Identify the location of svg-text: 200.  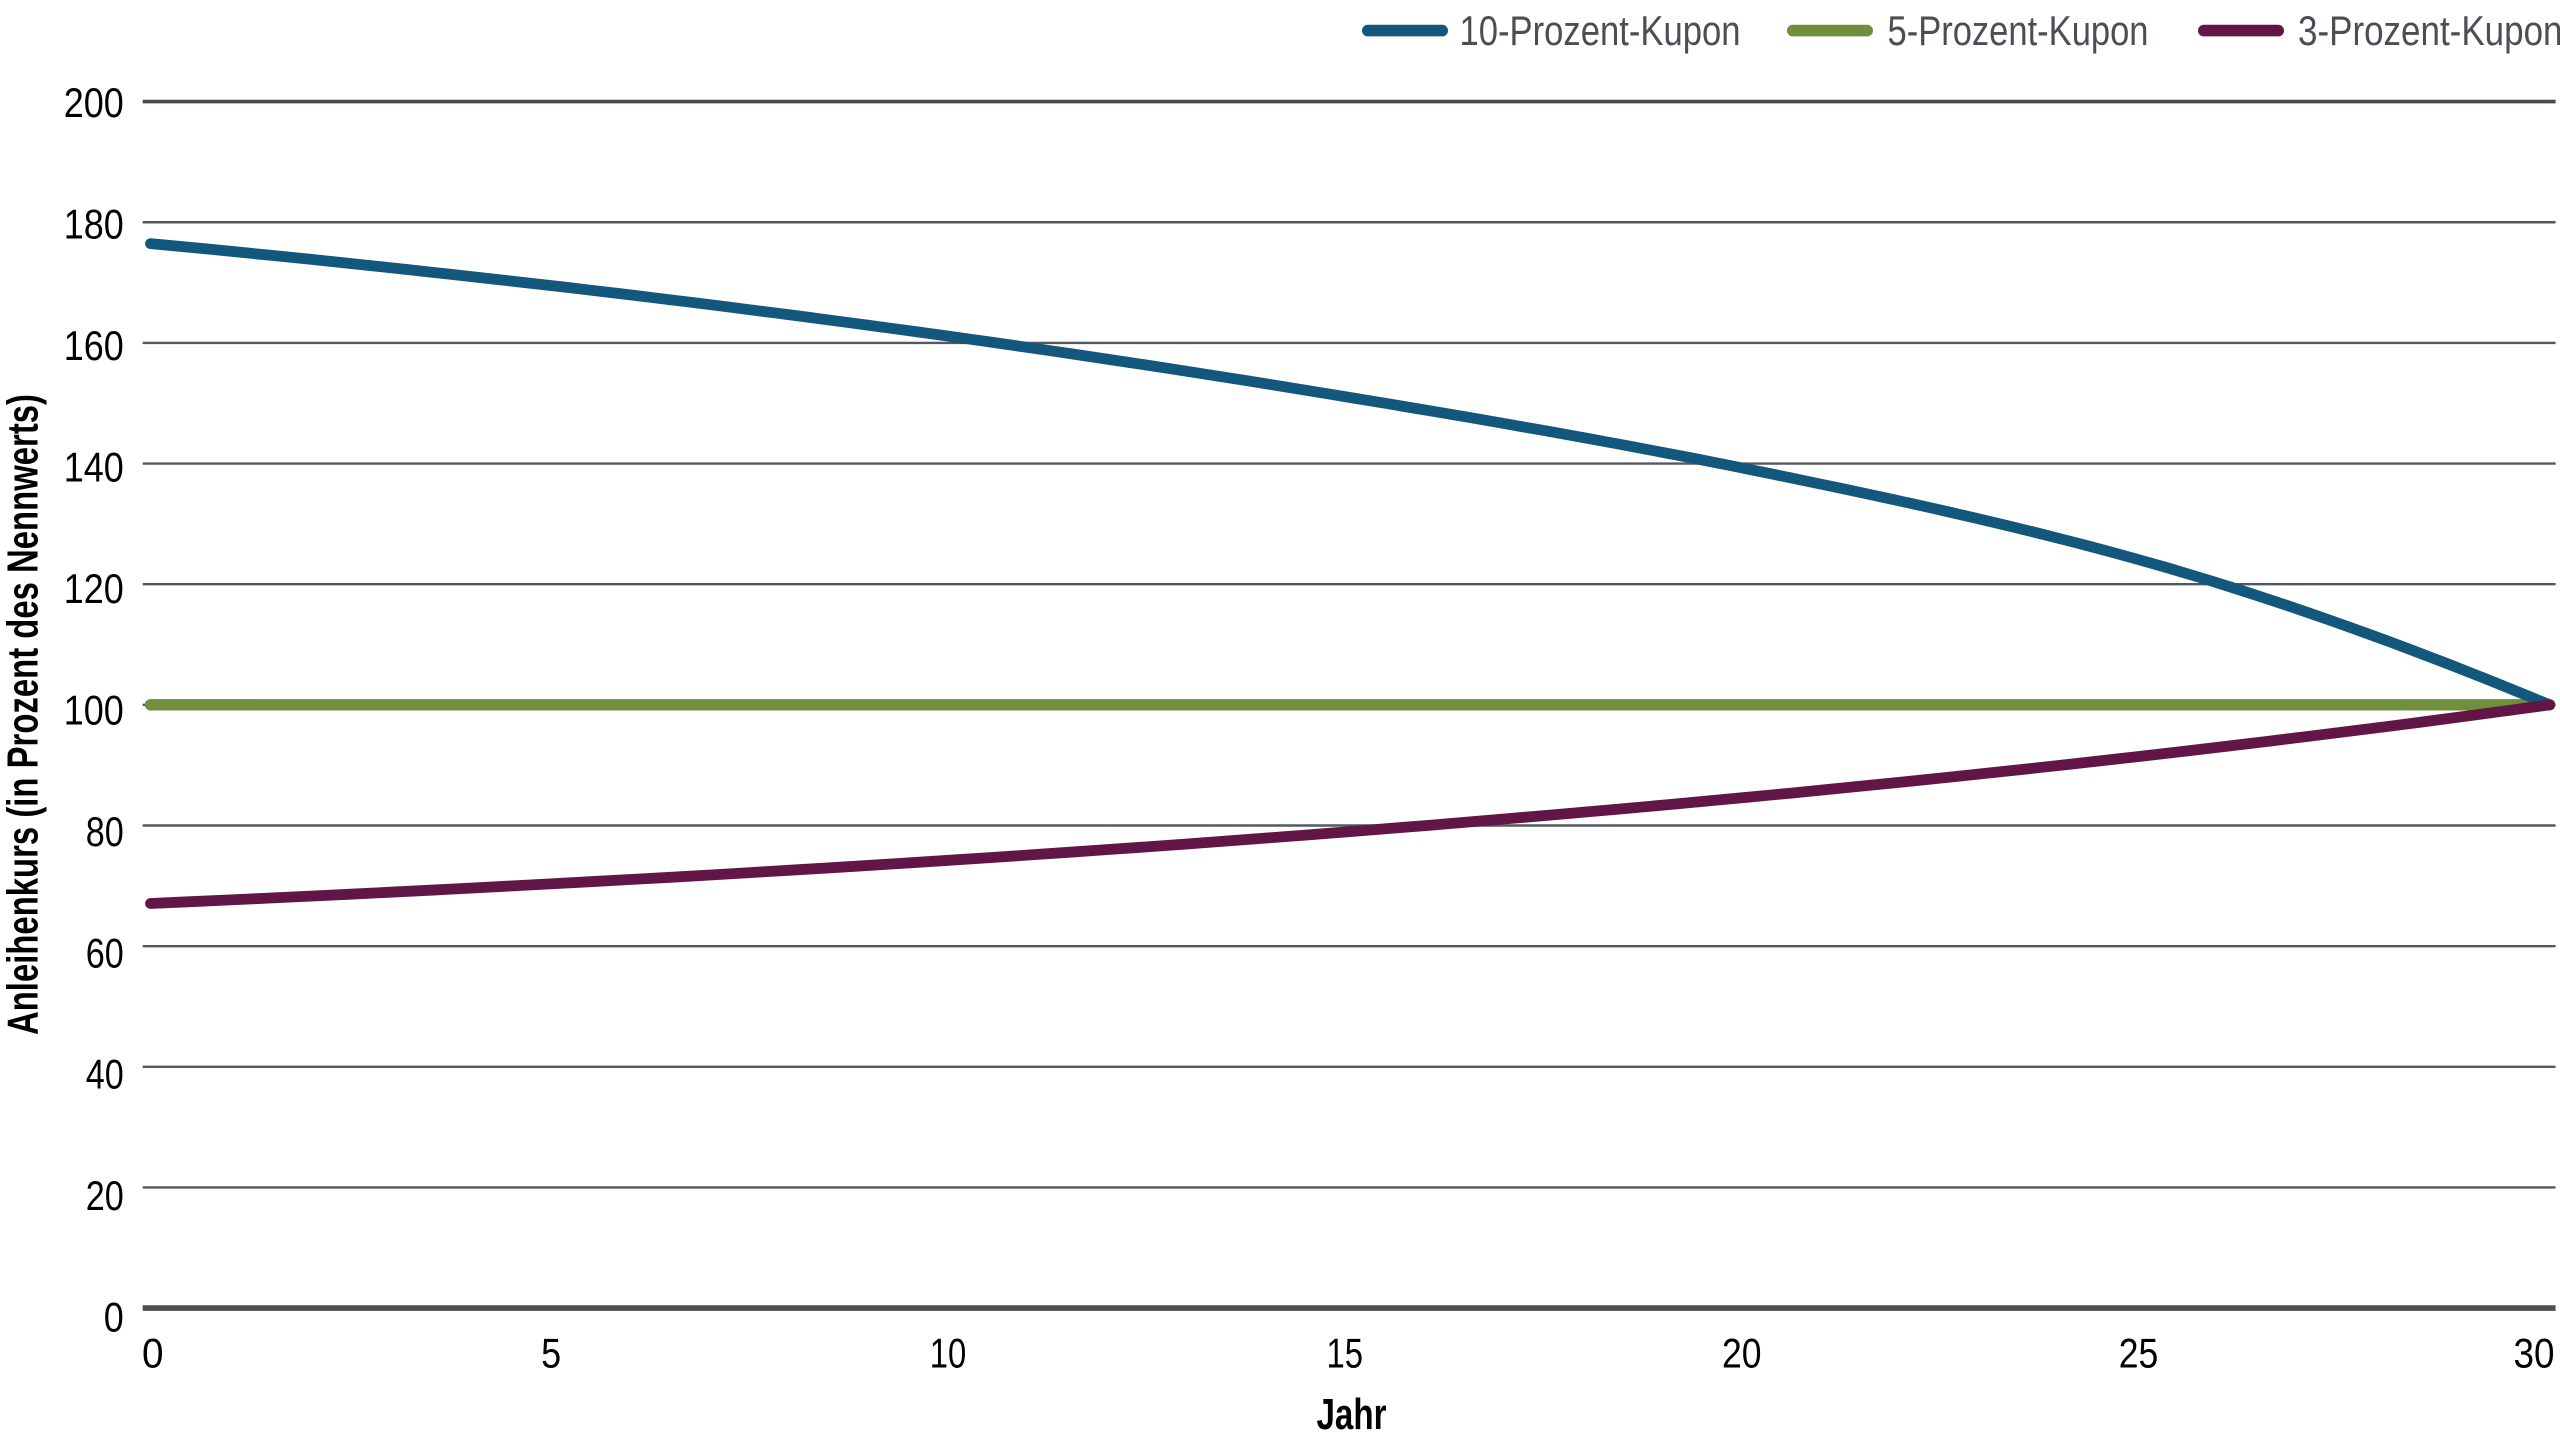
(94, 102).